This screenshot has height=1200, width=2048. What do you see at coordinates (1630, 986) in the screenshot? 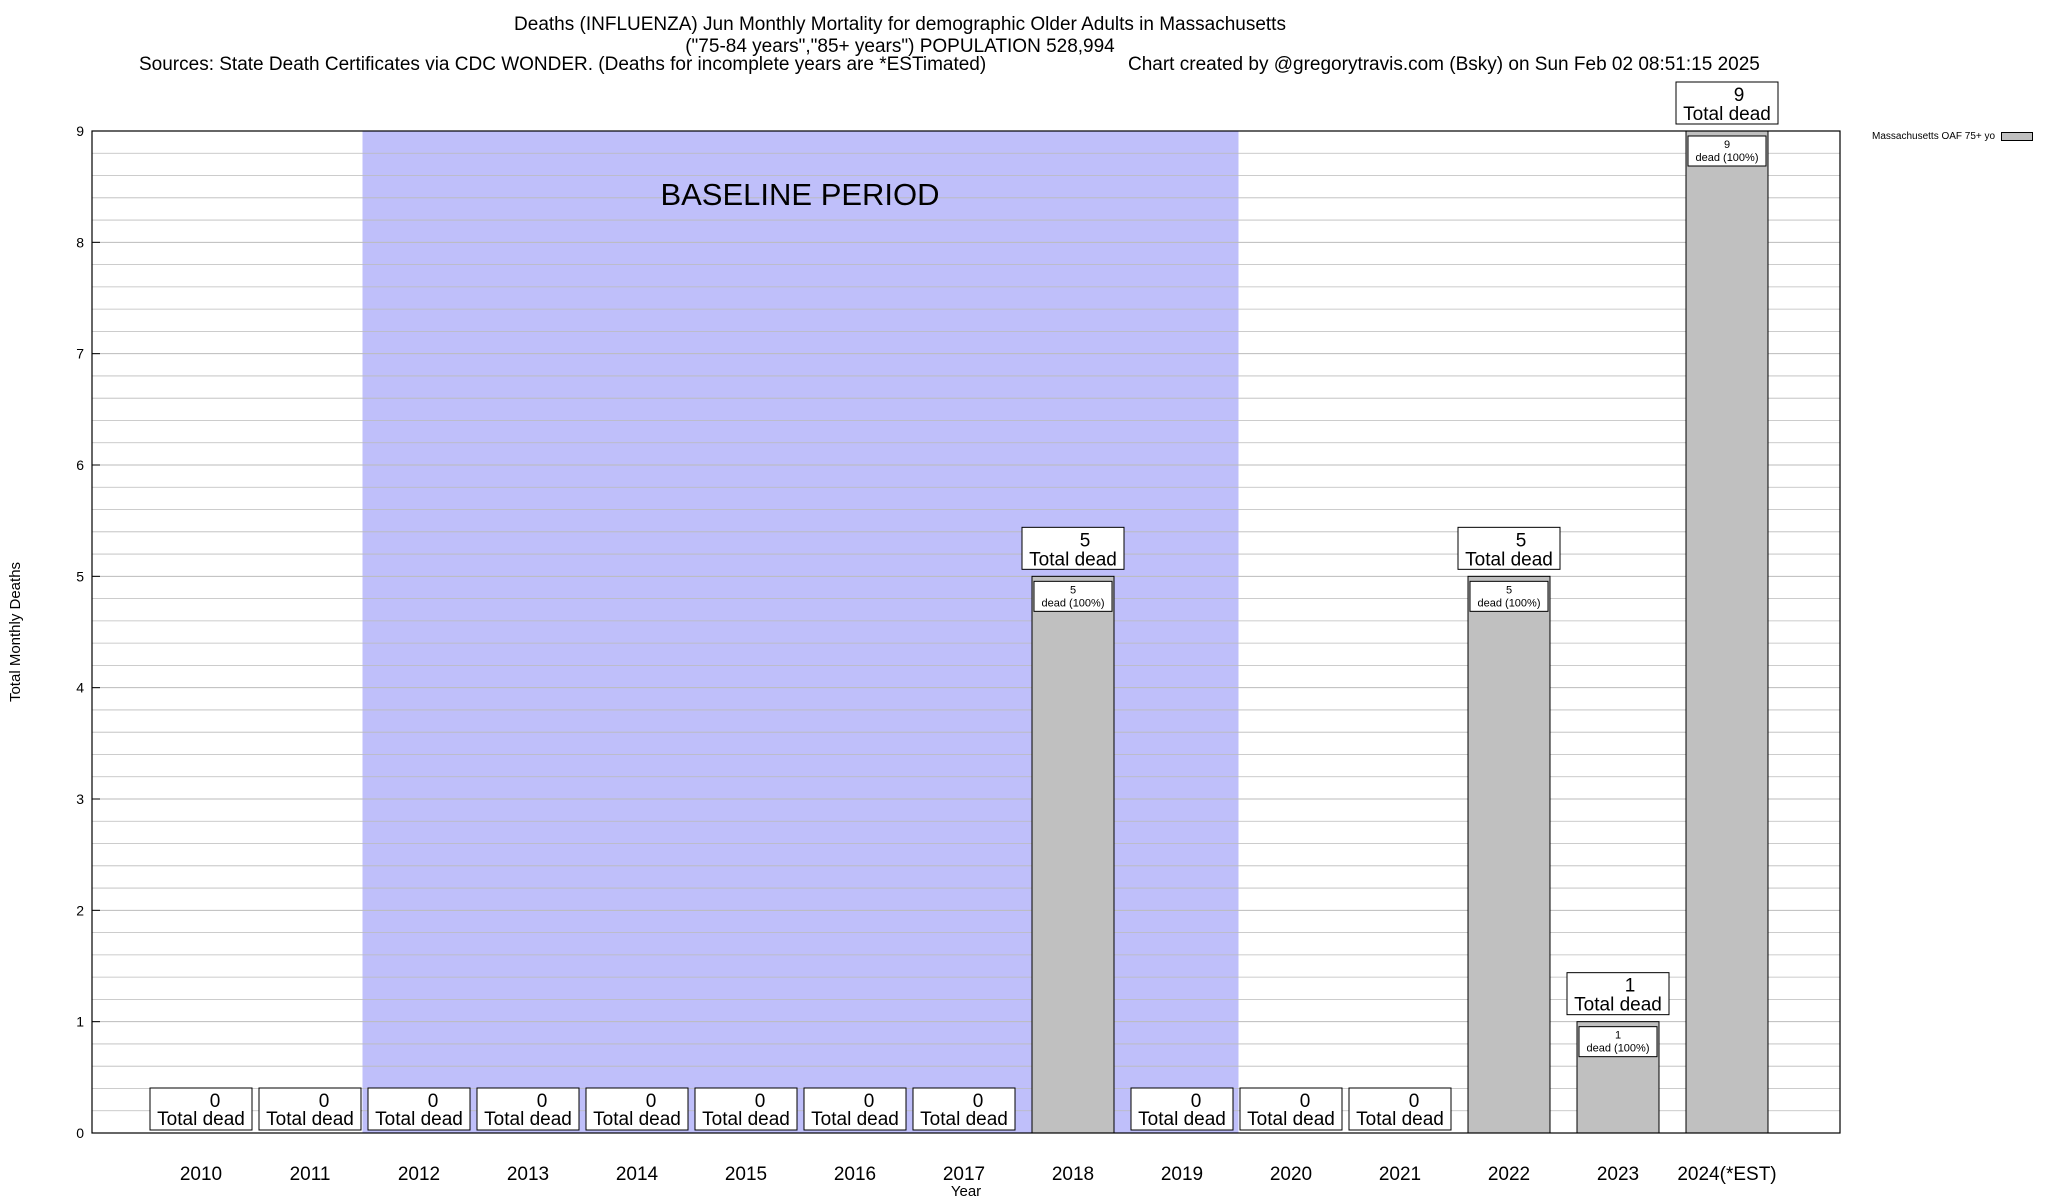
I see `total-label-value: 1` at bounding box center [1630, 986].